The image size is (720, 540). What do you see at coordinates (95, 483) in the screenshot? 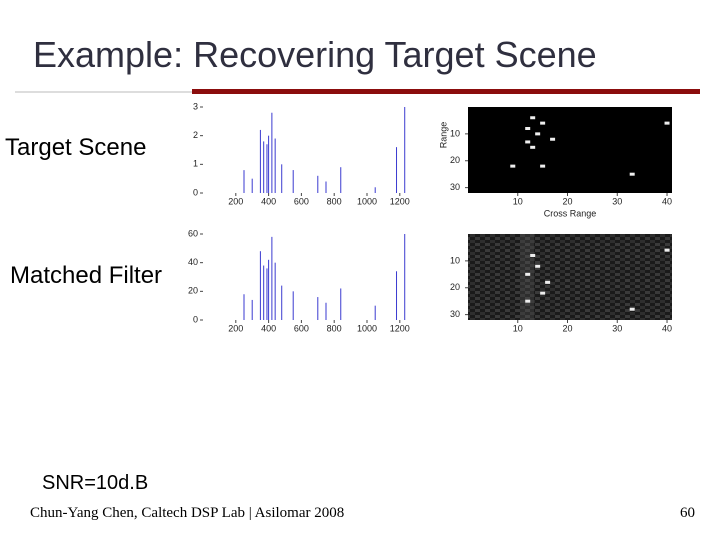
I see `snr-note: SNR=10d.B` at bounding box center [95, 483].